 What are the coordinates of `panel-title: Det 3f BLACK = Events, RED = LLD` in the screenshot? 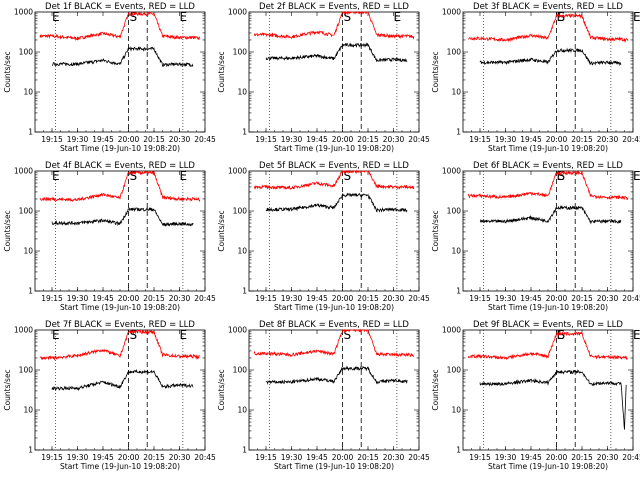 It's located at (548, 7).